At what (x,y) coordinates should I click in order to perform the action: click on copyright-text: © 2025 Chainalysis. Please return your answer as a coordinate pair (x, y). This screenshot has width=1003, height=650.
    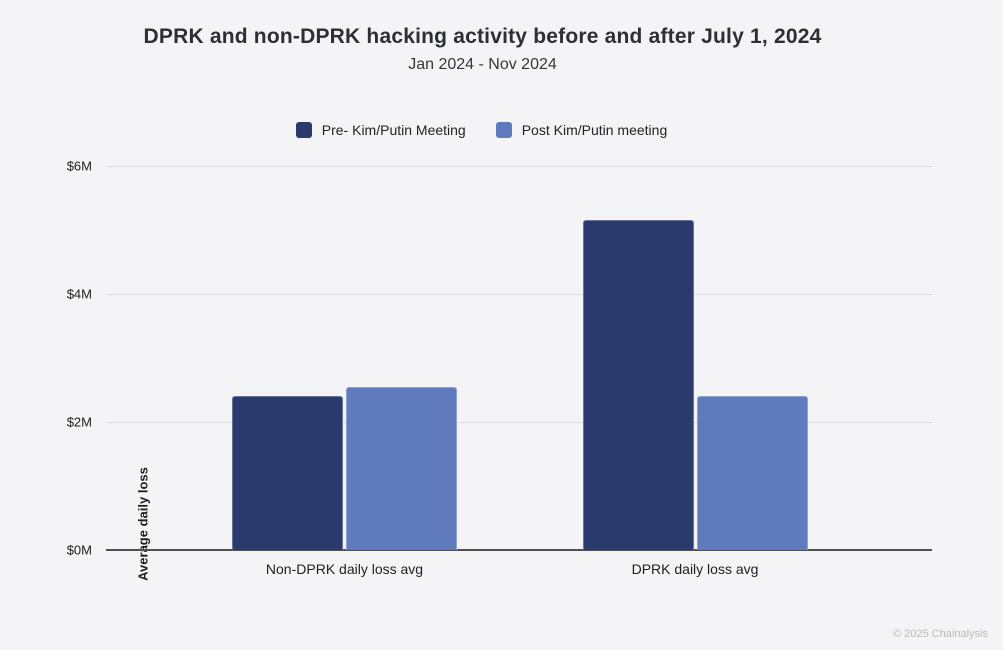
    Looking at the image, I should click on (940, 634).